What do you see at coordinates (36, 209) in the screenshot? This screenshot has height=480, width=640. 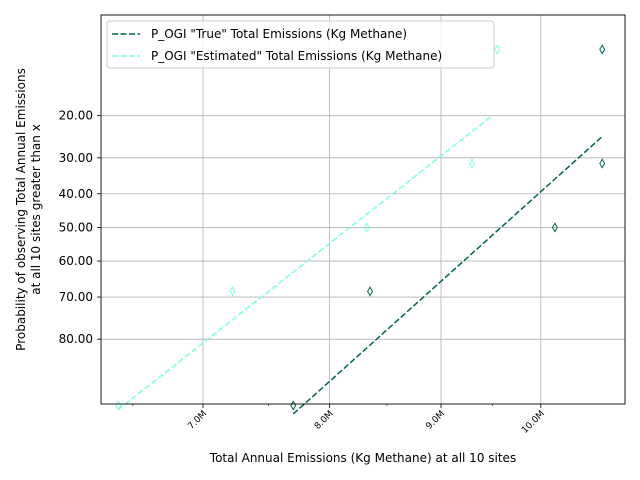 I see `y-axis-title-line-2: at all 10 sites greater than x` at bounding box center [36, 209].